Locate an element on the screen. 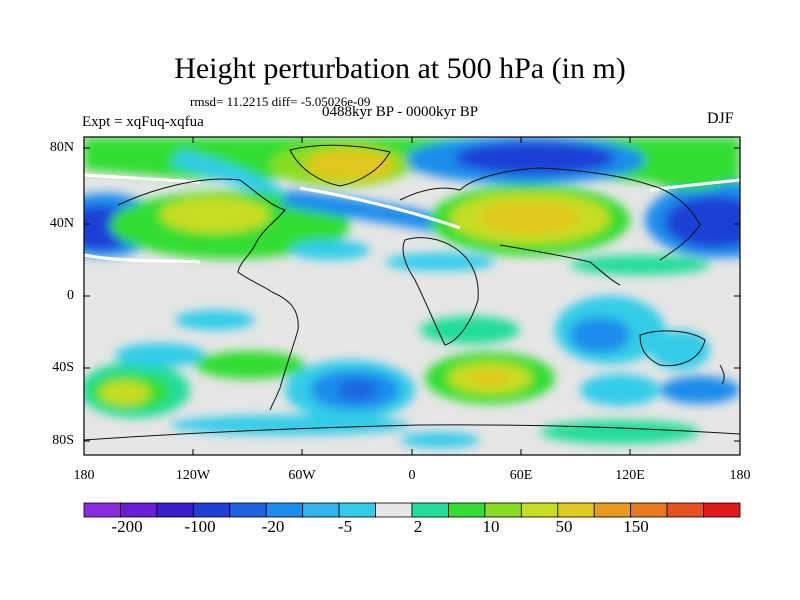 The image size is (800, 600). lon-label-180e: 180 is located at coordinates (740, 475).